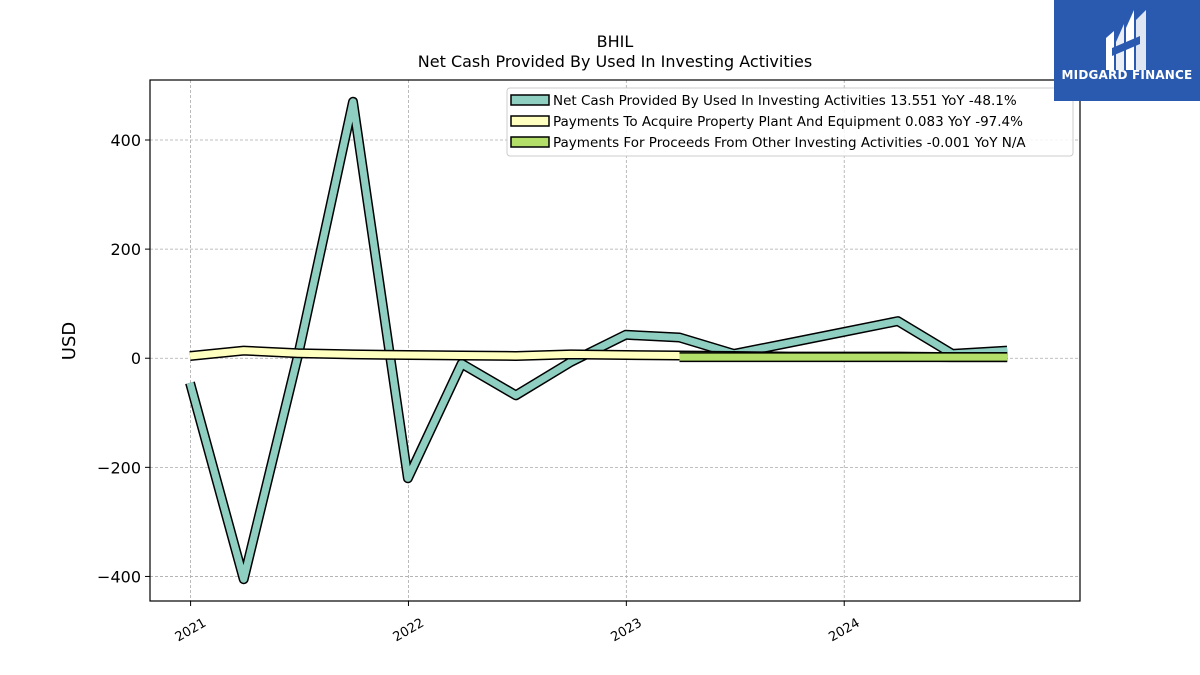  What do you see at coordinates (1127, 75) in the screenshot?
I see `logo-text: MIDGARD FINANCE` at bounding box center [1127, 75].